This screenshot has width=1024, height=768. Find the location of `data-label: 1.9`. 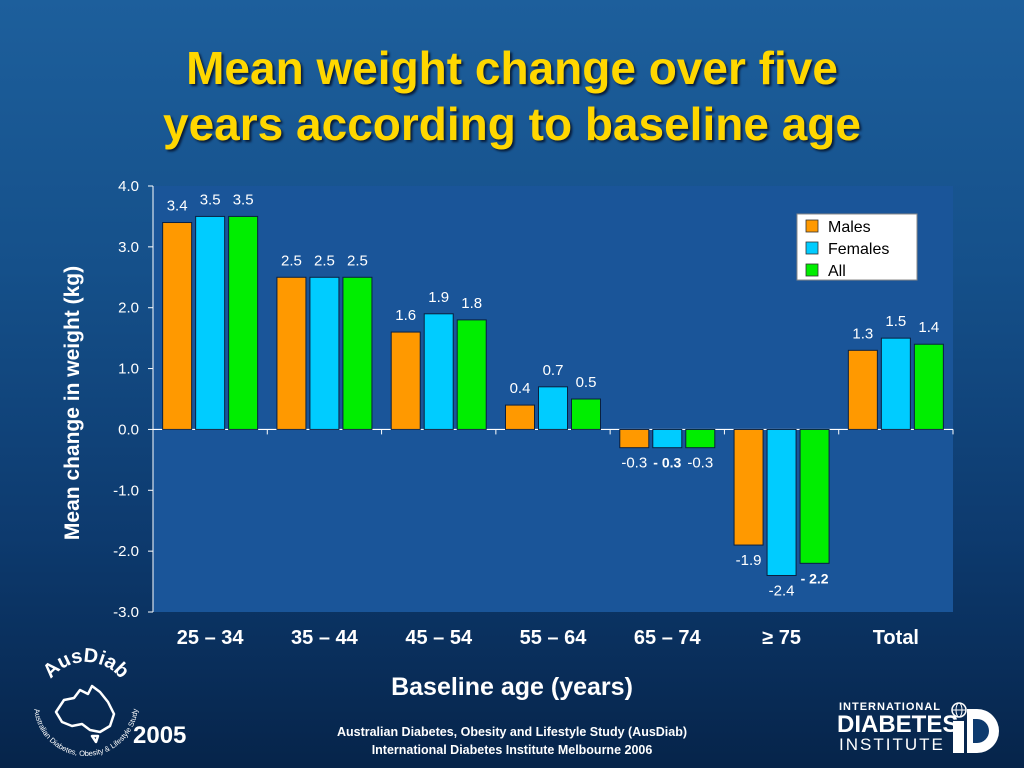

data-label: 1.9 is located at coordinates (438, 297).